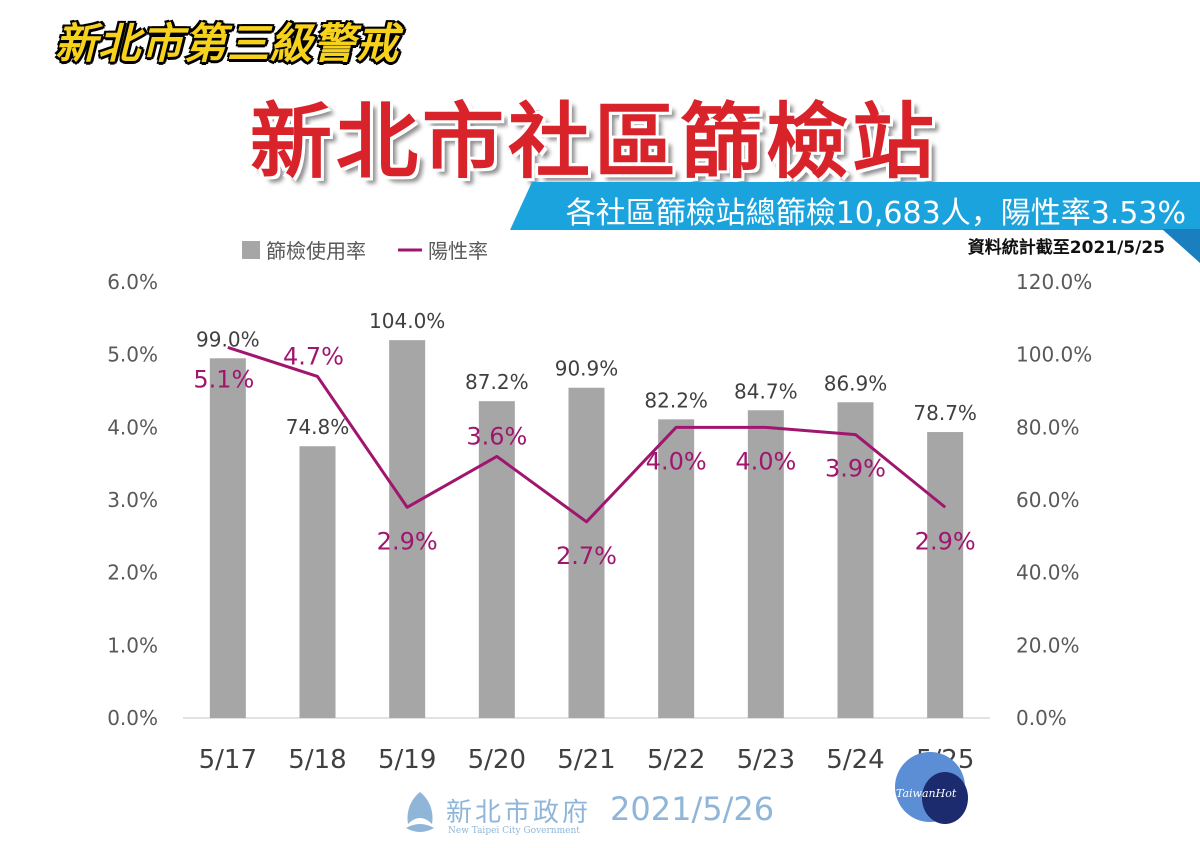 The image size is (1200, 848). What do you see at coordinates (856, 383) in the screenshot?
I see `bar-data-label: 86.9%` at bounding box center [856, 383].